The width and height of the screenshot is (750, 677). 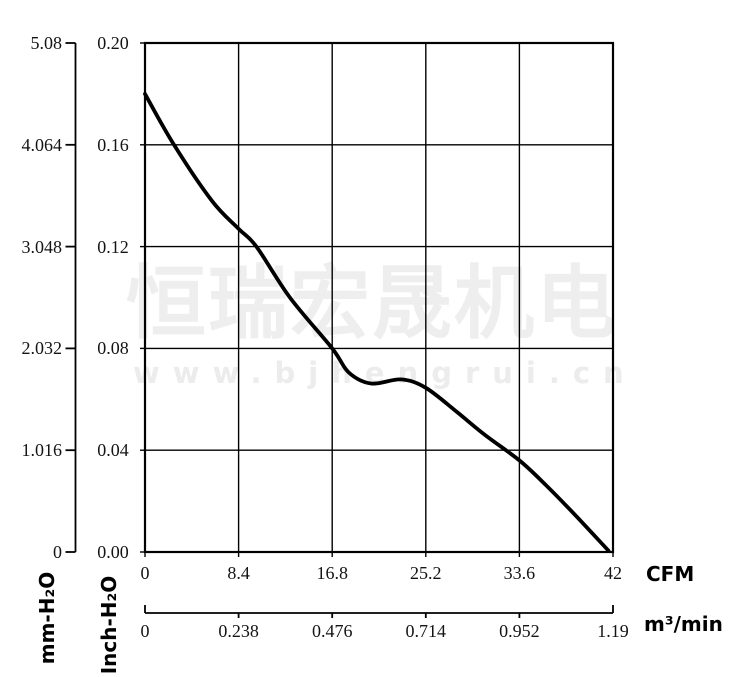 What do you see at coordinates (519, 573) in the screenshot?
I see `cfm-tick-label: 33.6` at bounding box center [519, 573].